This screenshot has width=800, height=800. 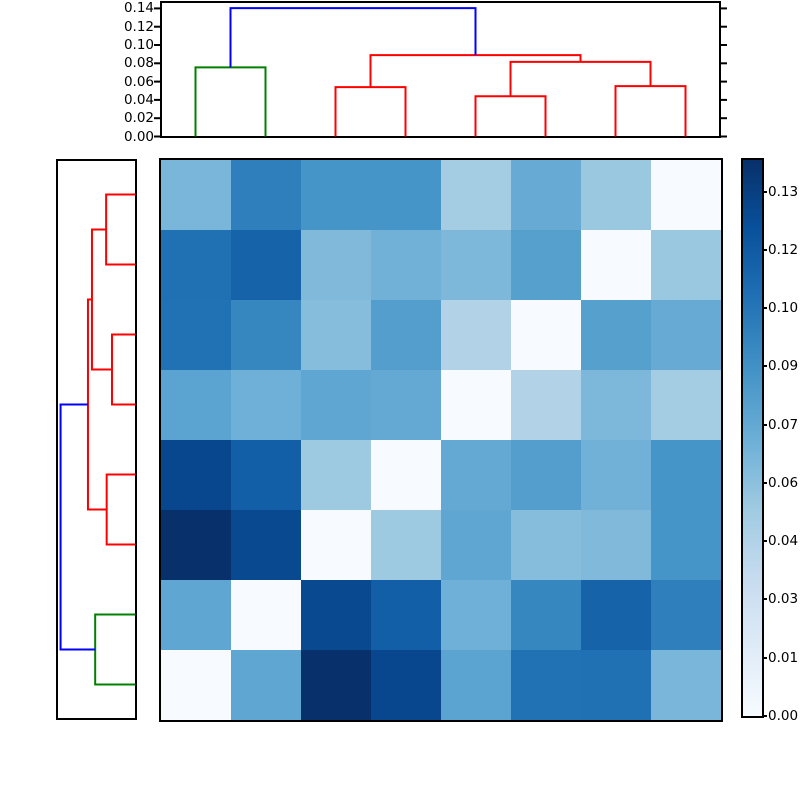 What do you see at coordinates (783, 424) in the screenshot?
I see `colorbar-tick-label: 0.07` at bounding box center [783, 424].